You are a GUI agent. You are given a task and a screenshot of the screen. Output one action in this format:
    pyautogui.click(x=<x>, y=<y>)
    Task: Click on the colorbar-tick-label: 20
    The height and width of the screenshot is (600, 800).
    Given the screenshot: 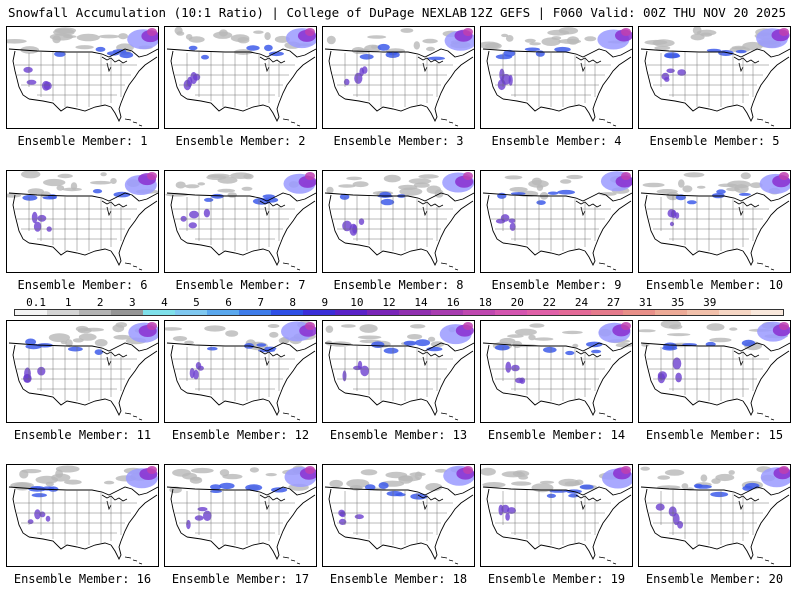 What is the action you would take?
    pyautogui.click(x=517, y=302)
    